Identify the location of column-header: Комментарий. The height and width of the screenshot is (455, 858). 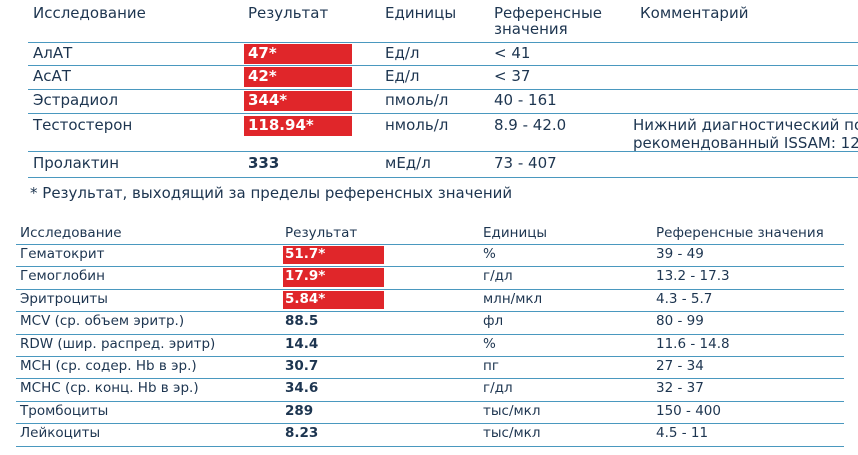
(694, 13).